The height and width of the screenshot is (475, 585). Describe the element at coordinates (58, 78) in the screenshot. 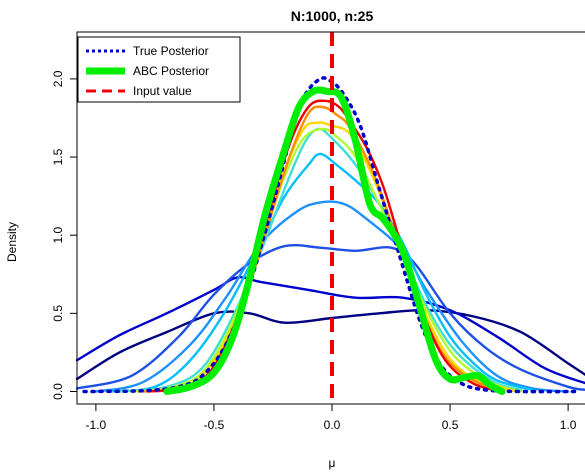

I see `y-tick-label: 2.0` at that location.